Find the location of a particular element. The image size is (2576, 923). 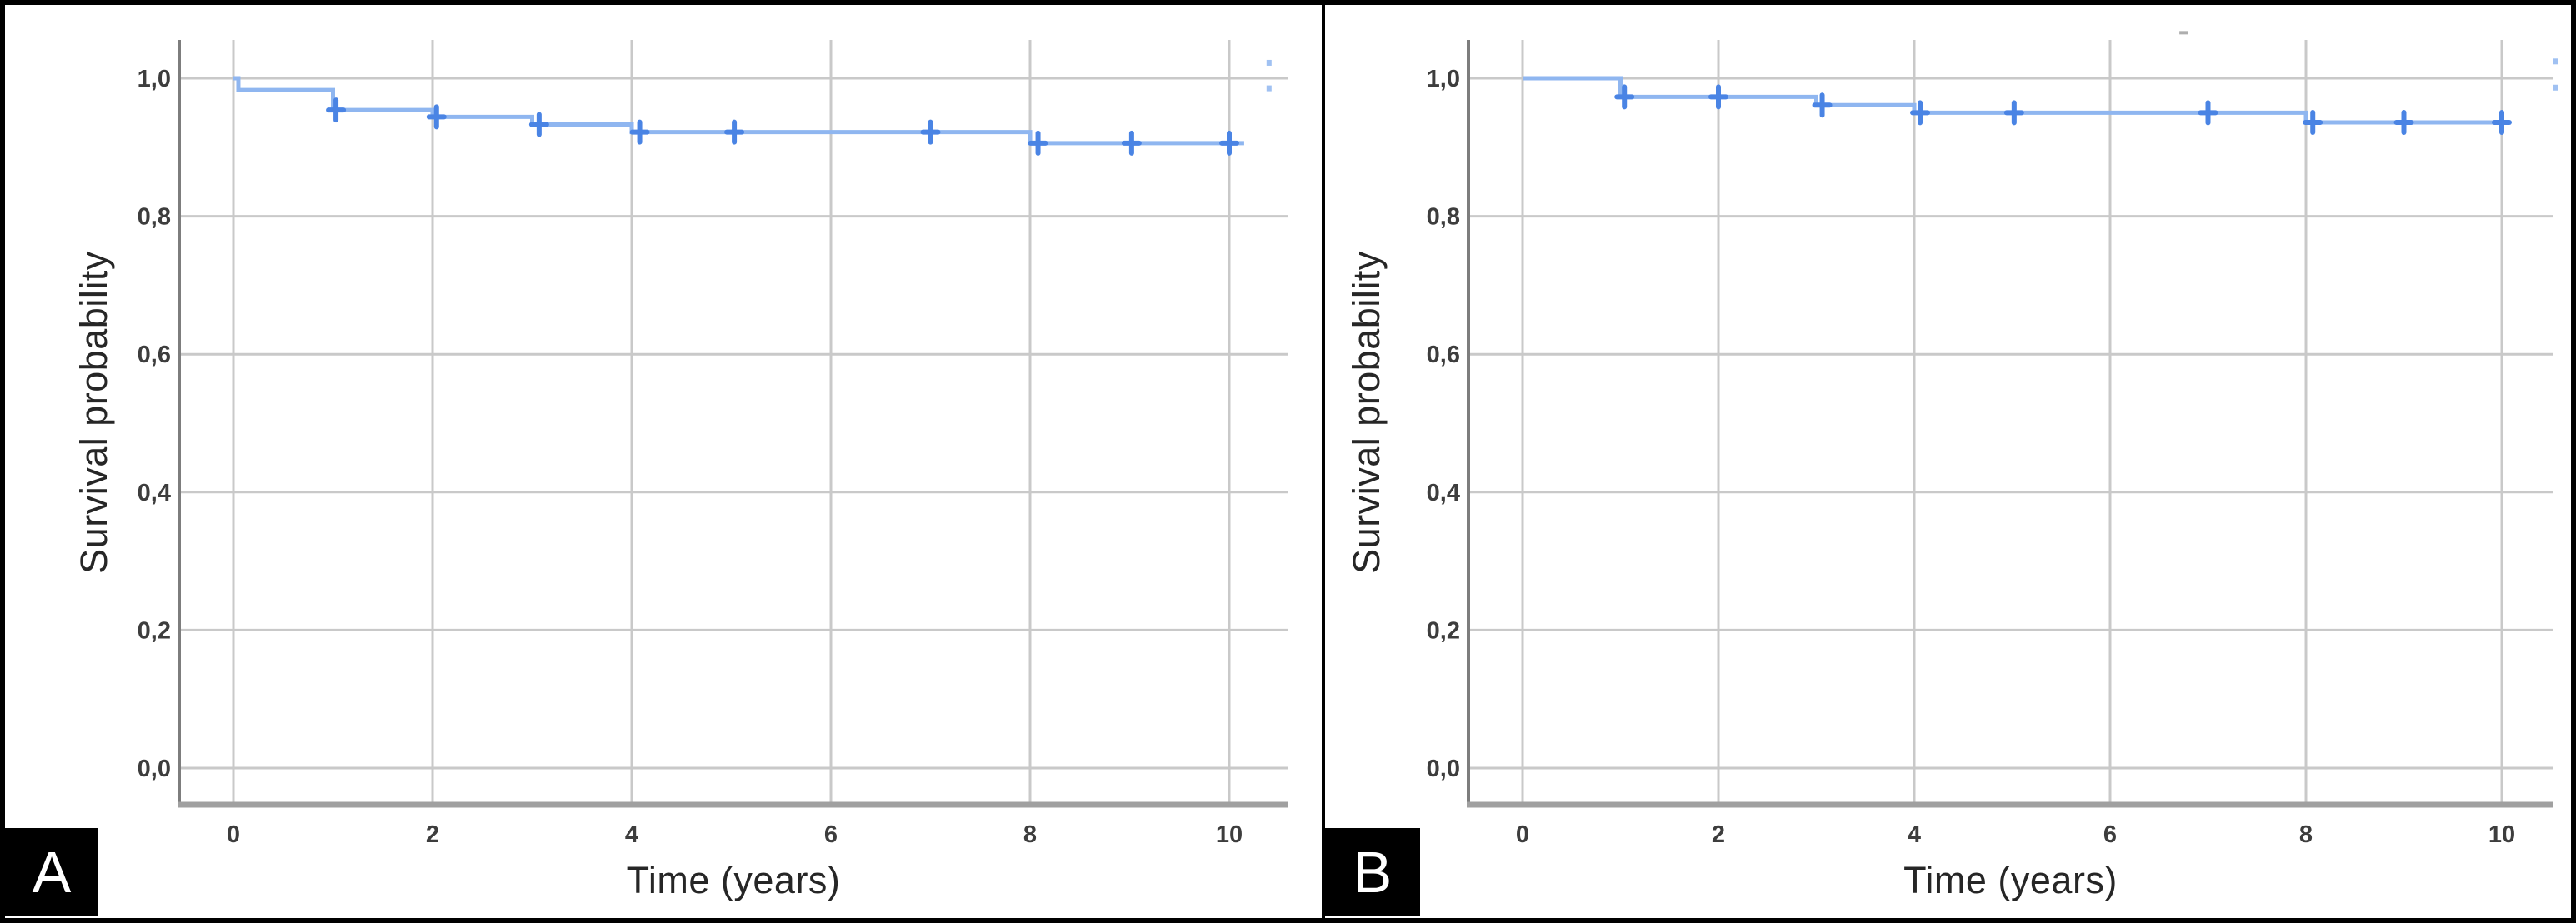

x-axis-title-a: Time (years) is located at coordinates (734, 880).